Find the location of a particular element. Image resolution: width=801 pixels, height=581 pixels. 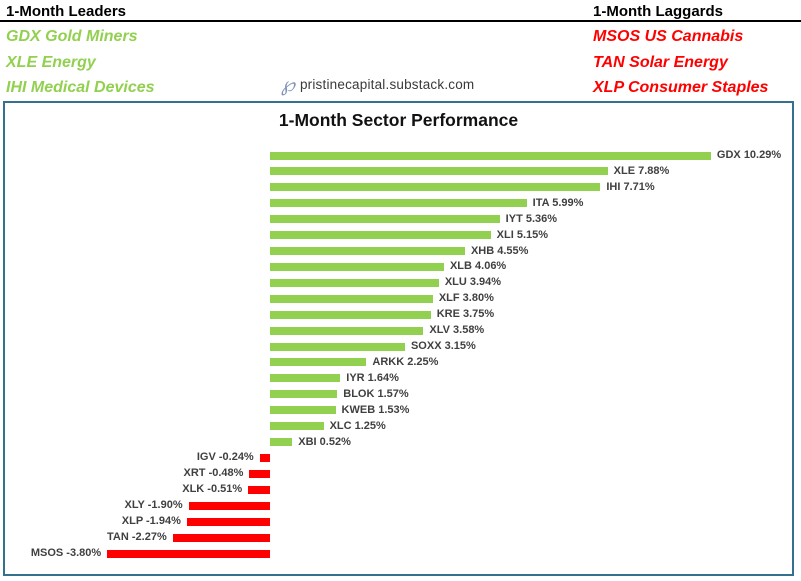

bar-label-arkk: ARKK 2.25% is located at coordinates (405, 361).